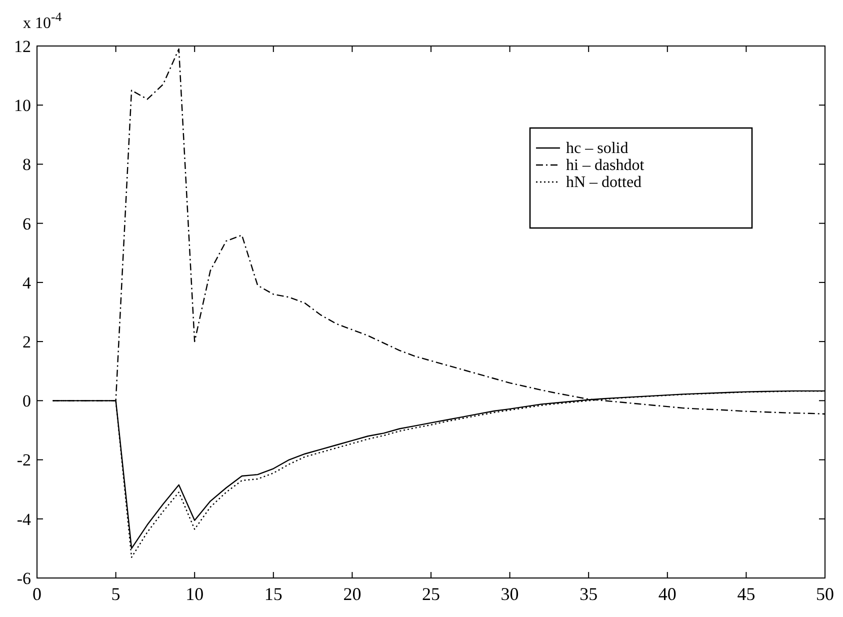 The image size is (843, 617). What do you see at coordinates (509, 594) in the screenshot?
I see `x-tick-label: 30` at bounding box center [509, 594].